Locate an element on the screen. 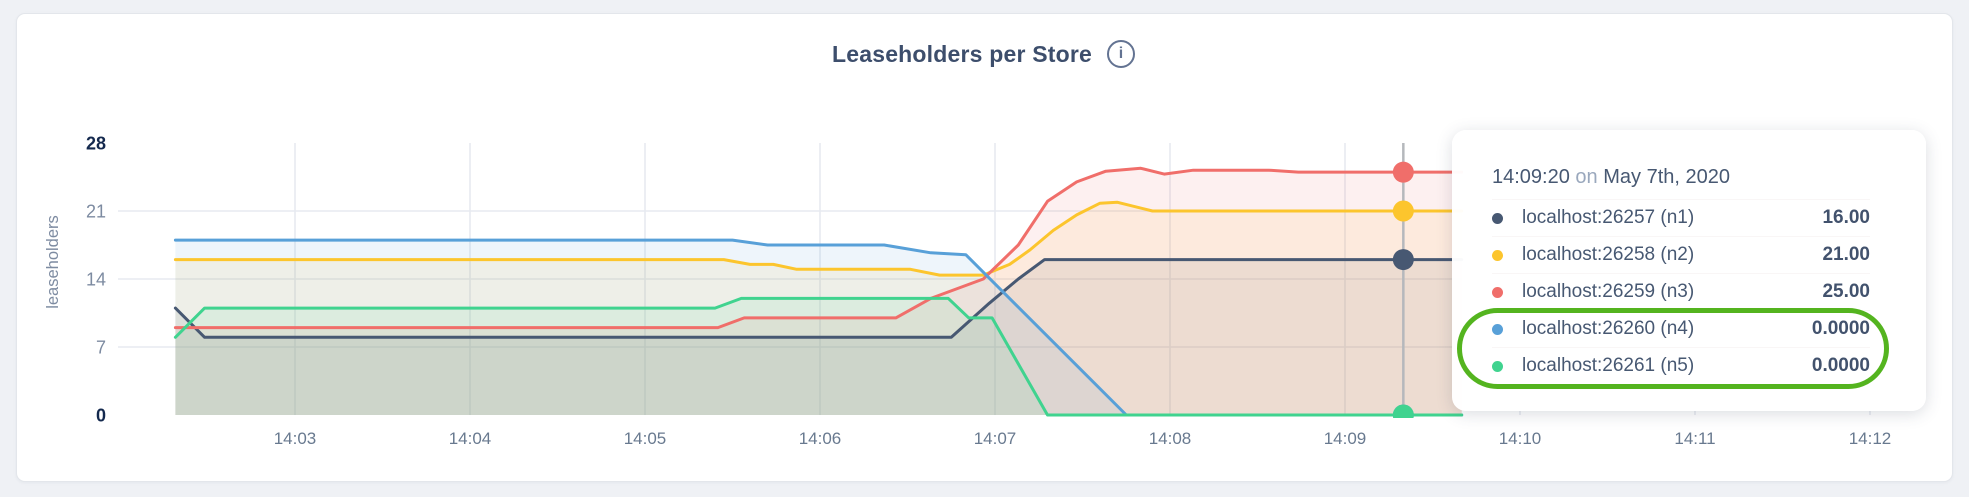  y-axis-labels: 0 7 14 21 28 is located at coordinates (96, 280).